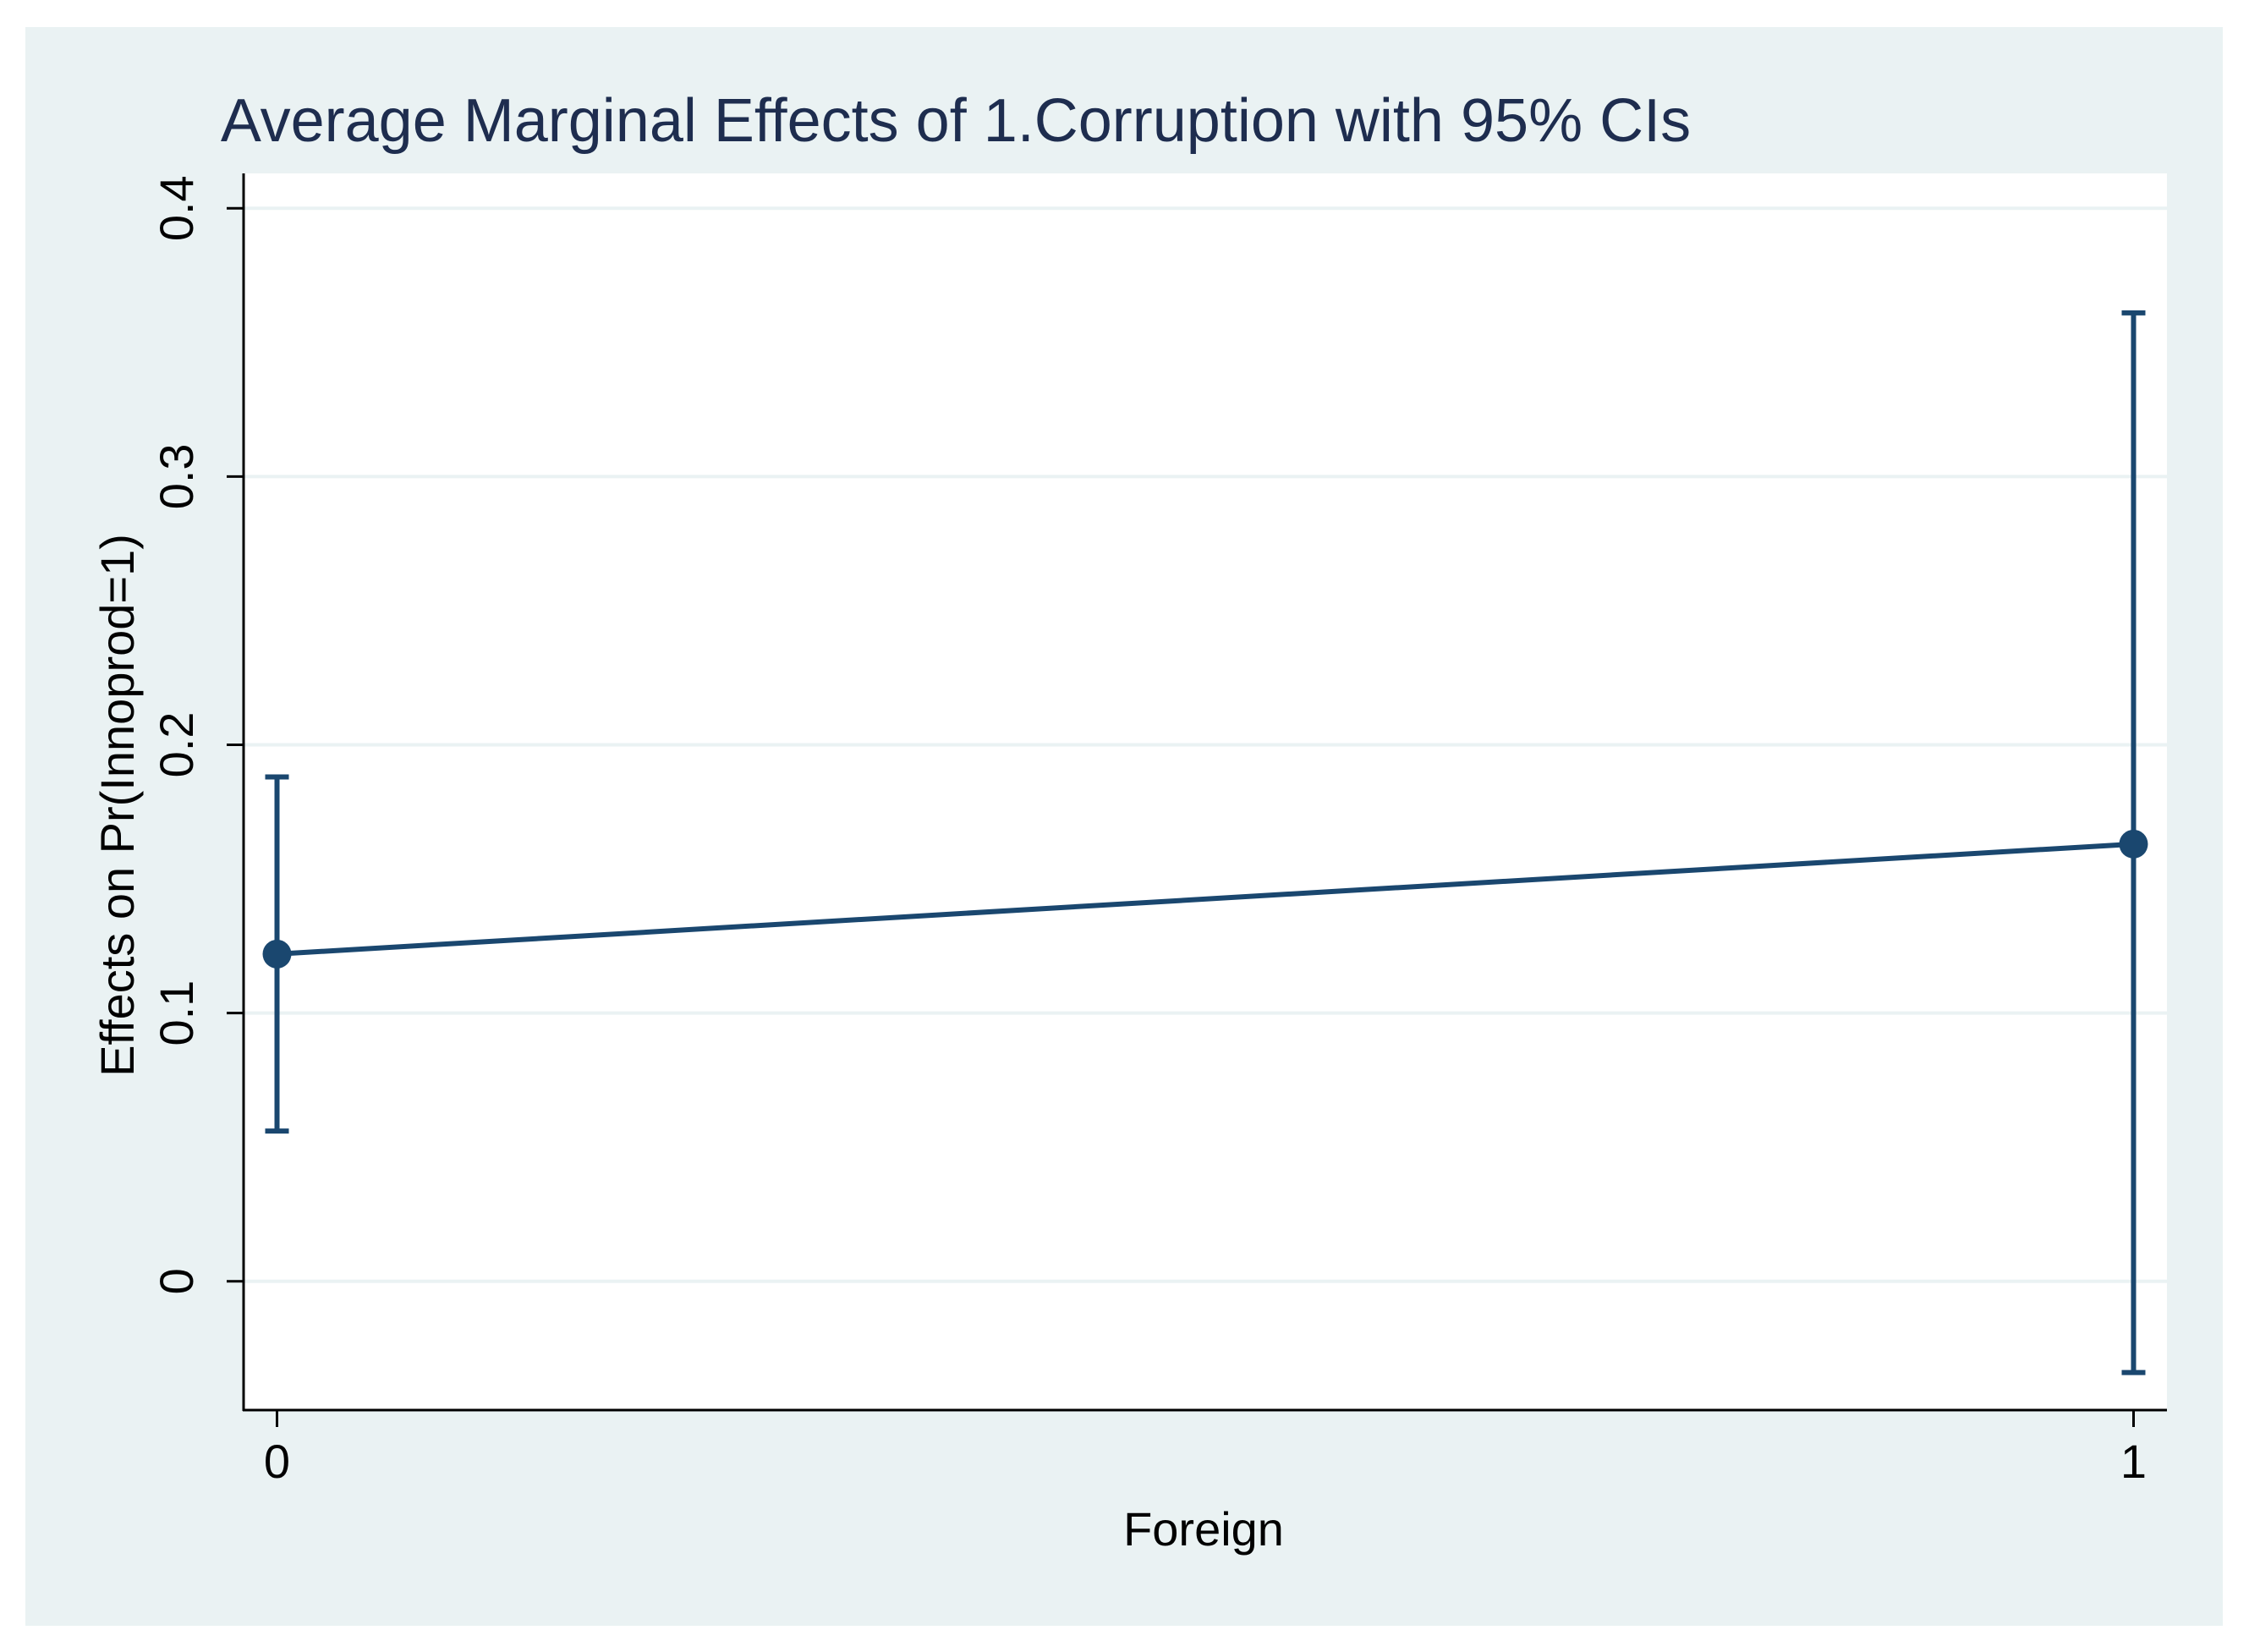  What do you see at coordinates (176, 476) in the screenshot?
I see `y-tick-label-0-3: 0.3` at bounding box center [176, 476].